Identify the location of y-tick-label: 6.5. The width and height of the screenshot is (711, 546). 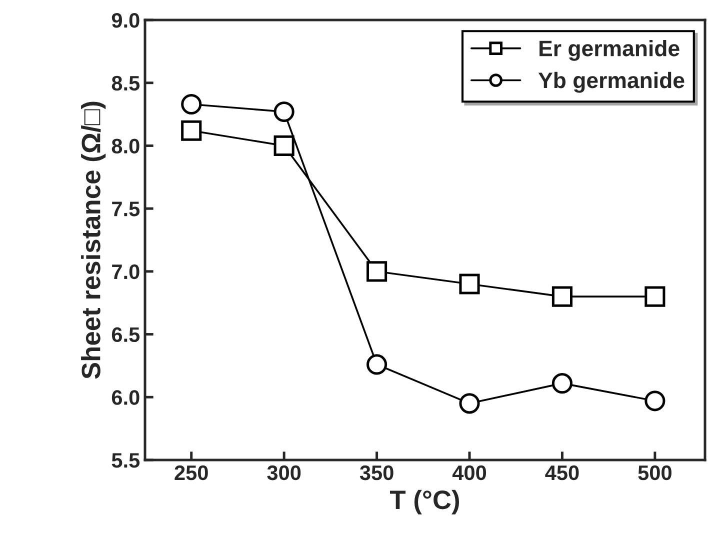
(126, 334).